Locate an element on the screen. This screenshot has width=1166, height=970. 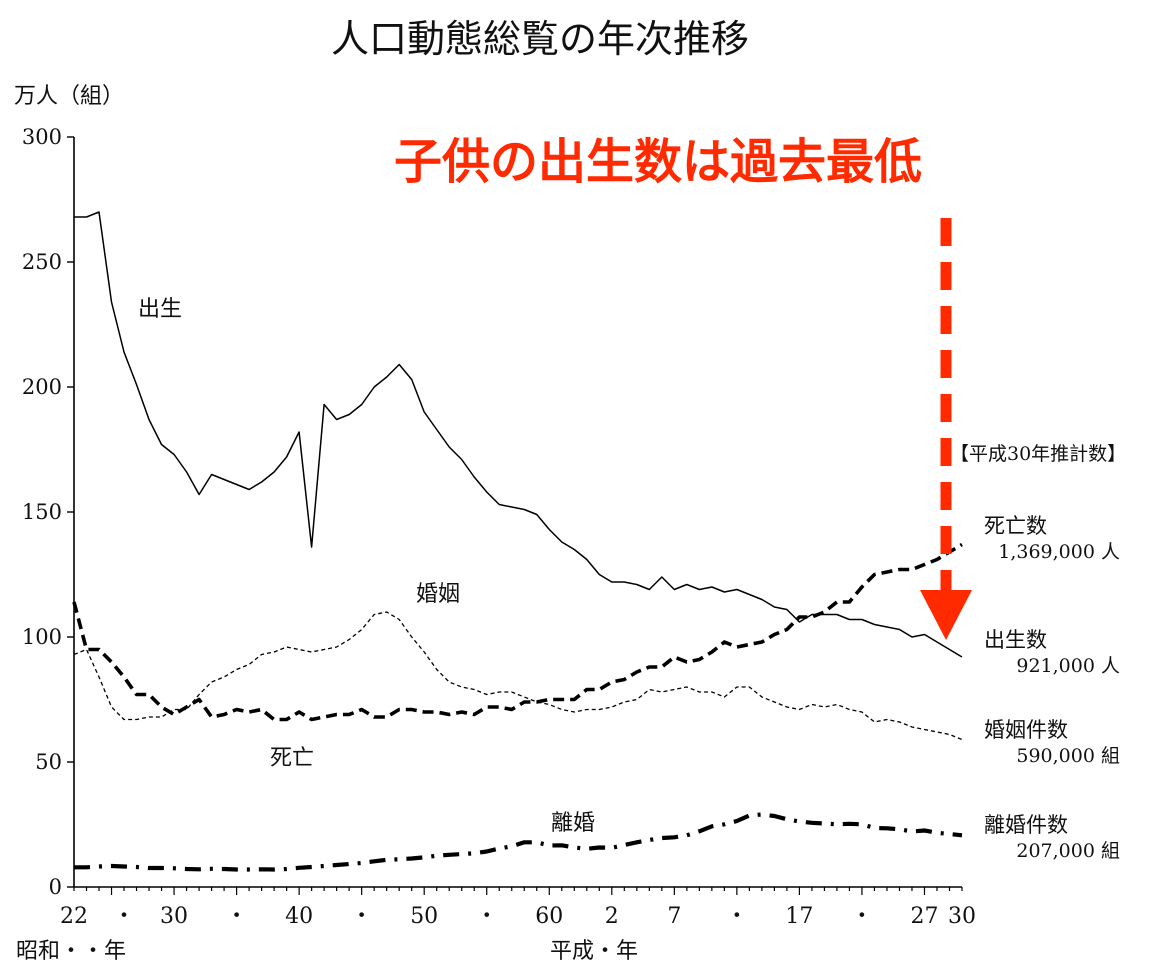
x-tick-label: 2 is located at coordinates (612, 916).